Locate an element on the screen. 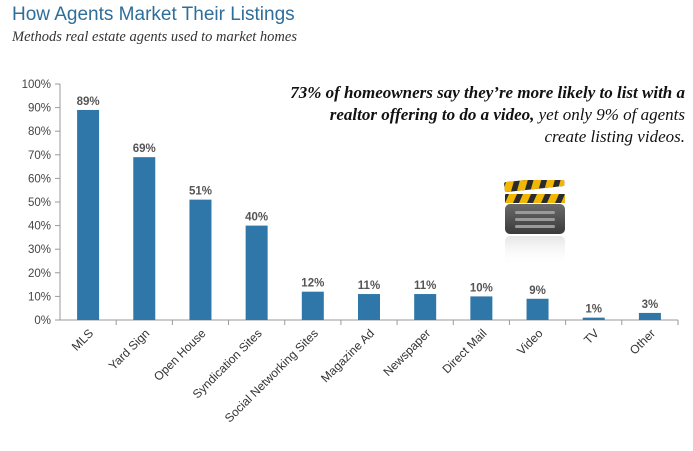  clapperboard-icon is located at coordinates (534, 223).